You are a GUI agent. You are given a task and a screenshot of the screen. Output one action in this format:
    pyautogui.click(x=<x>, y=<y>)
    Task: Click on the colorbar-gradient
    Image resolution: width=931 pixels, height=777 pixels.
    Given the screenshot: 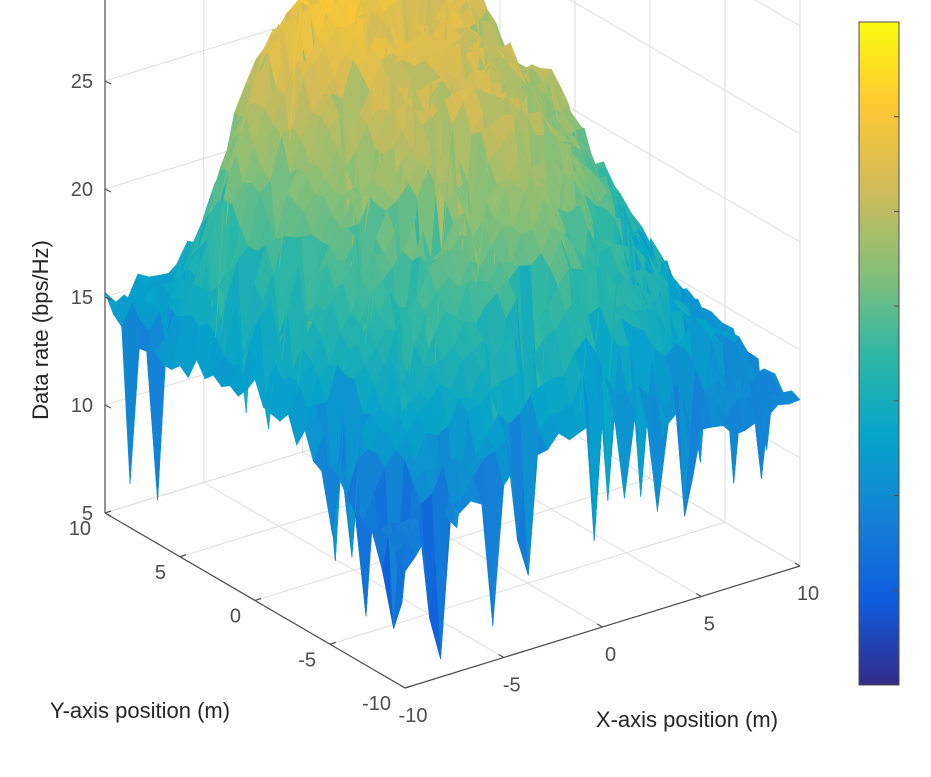 What is the action you would take?
    pyautogui.click(x=879, y=353)
    